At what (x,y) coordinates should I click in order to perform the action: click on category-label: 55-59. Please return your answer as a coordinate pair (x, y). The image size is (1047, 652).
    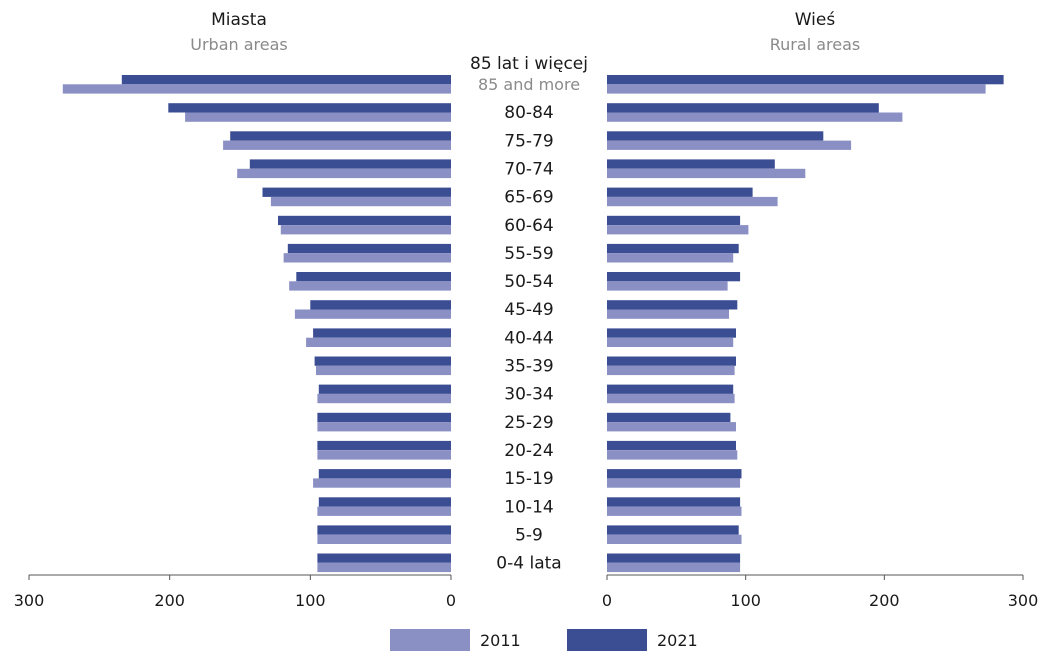
    Looking at the image, I should click on (528, 254).